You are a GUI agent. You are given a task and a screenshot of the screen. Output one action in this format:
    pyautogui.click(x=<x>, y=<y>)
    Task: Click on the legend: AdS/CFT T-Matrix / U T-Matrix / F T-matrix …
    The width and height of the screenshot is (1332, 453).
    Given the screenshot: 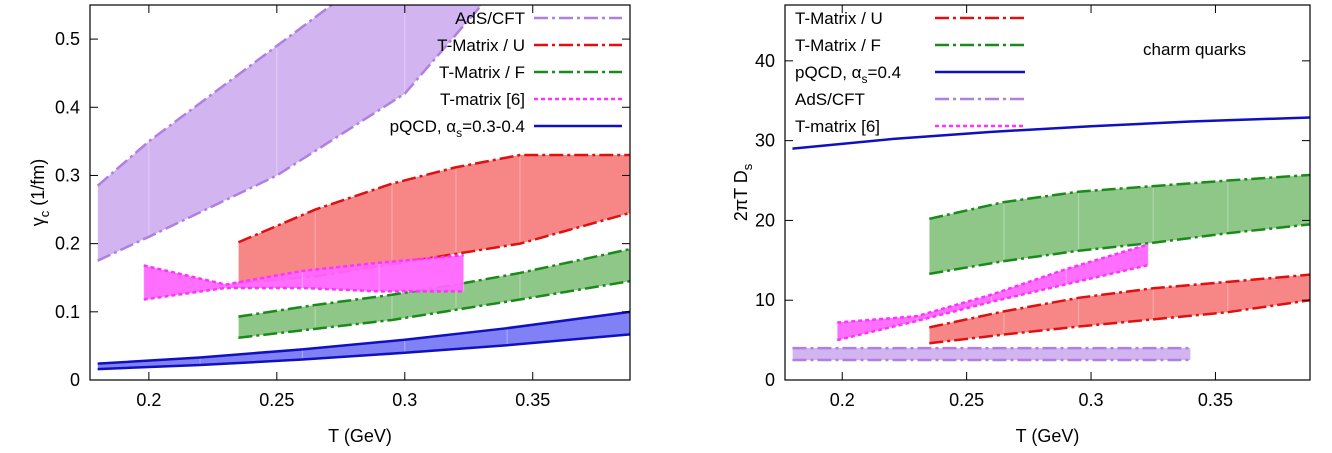 What is the action you would take?
    pyautogui.click(x=506, y=74)
    